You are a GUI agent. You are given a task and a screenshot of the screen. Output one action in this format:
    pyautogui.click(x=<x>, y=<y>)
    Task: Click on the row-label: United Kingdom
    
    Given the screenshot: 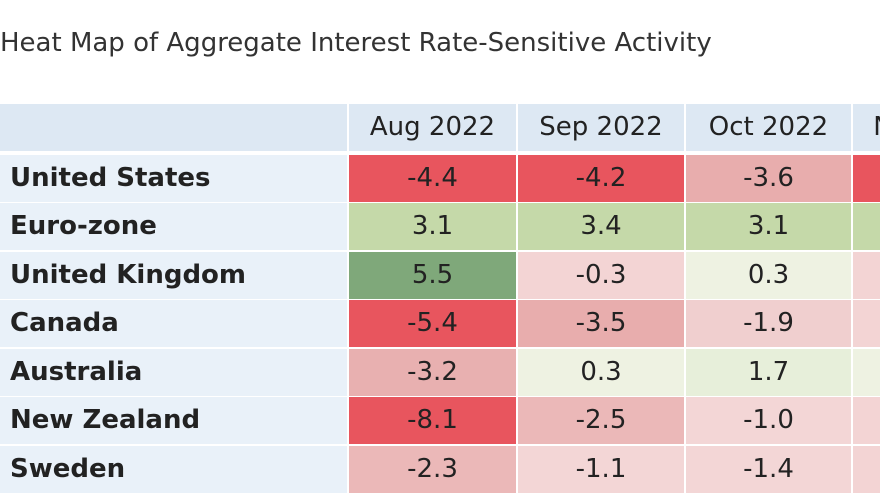 What is the action you would take?
    pyautogui.click(x=173, y=275)
    